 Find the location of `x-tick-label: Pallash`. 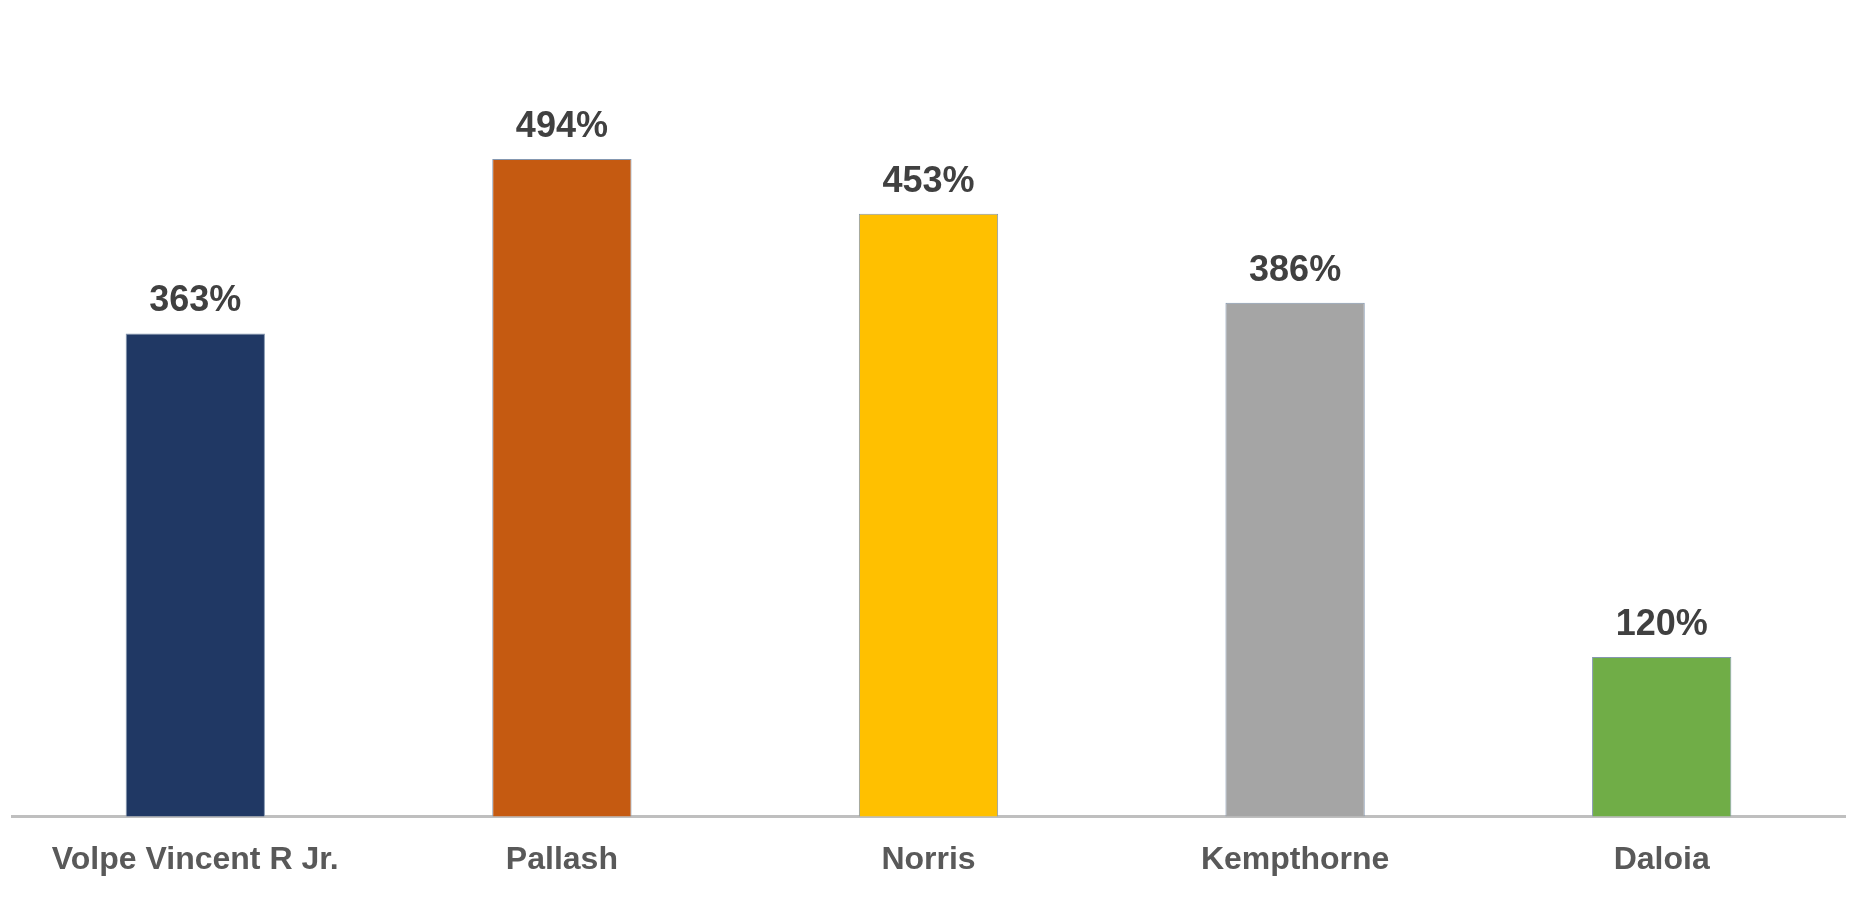

x-tick-label: Pallash is located at coordinates (561, 857).